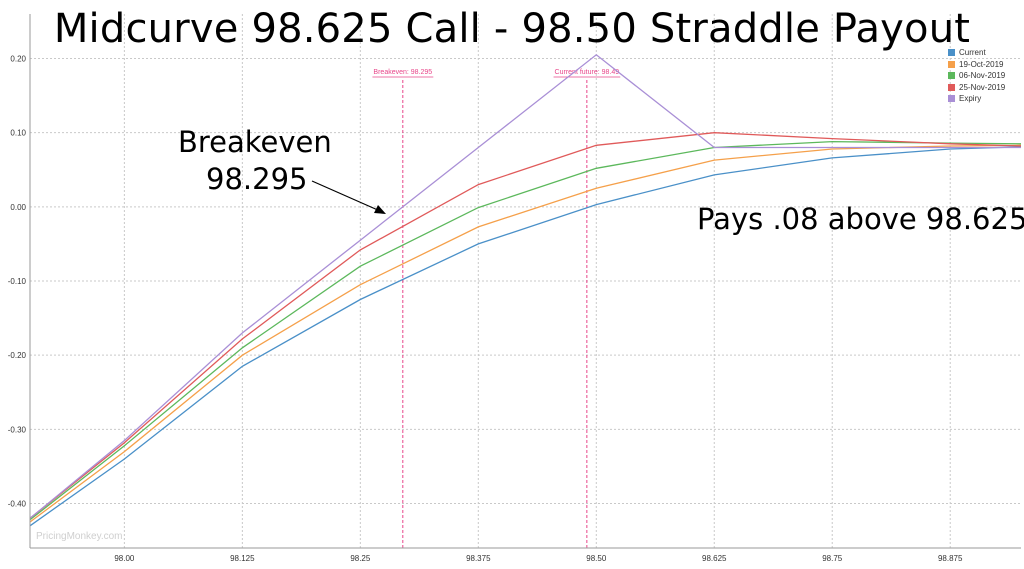  I want to click on legend-item: Current, so click(985, 53).